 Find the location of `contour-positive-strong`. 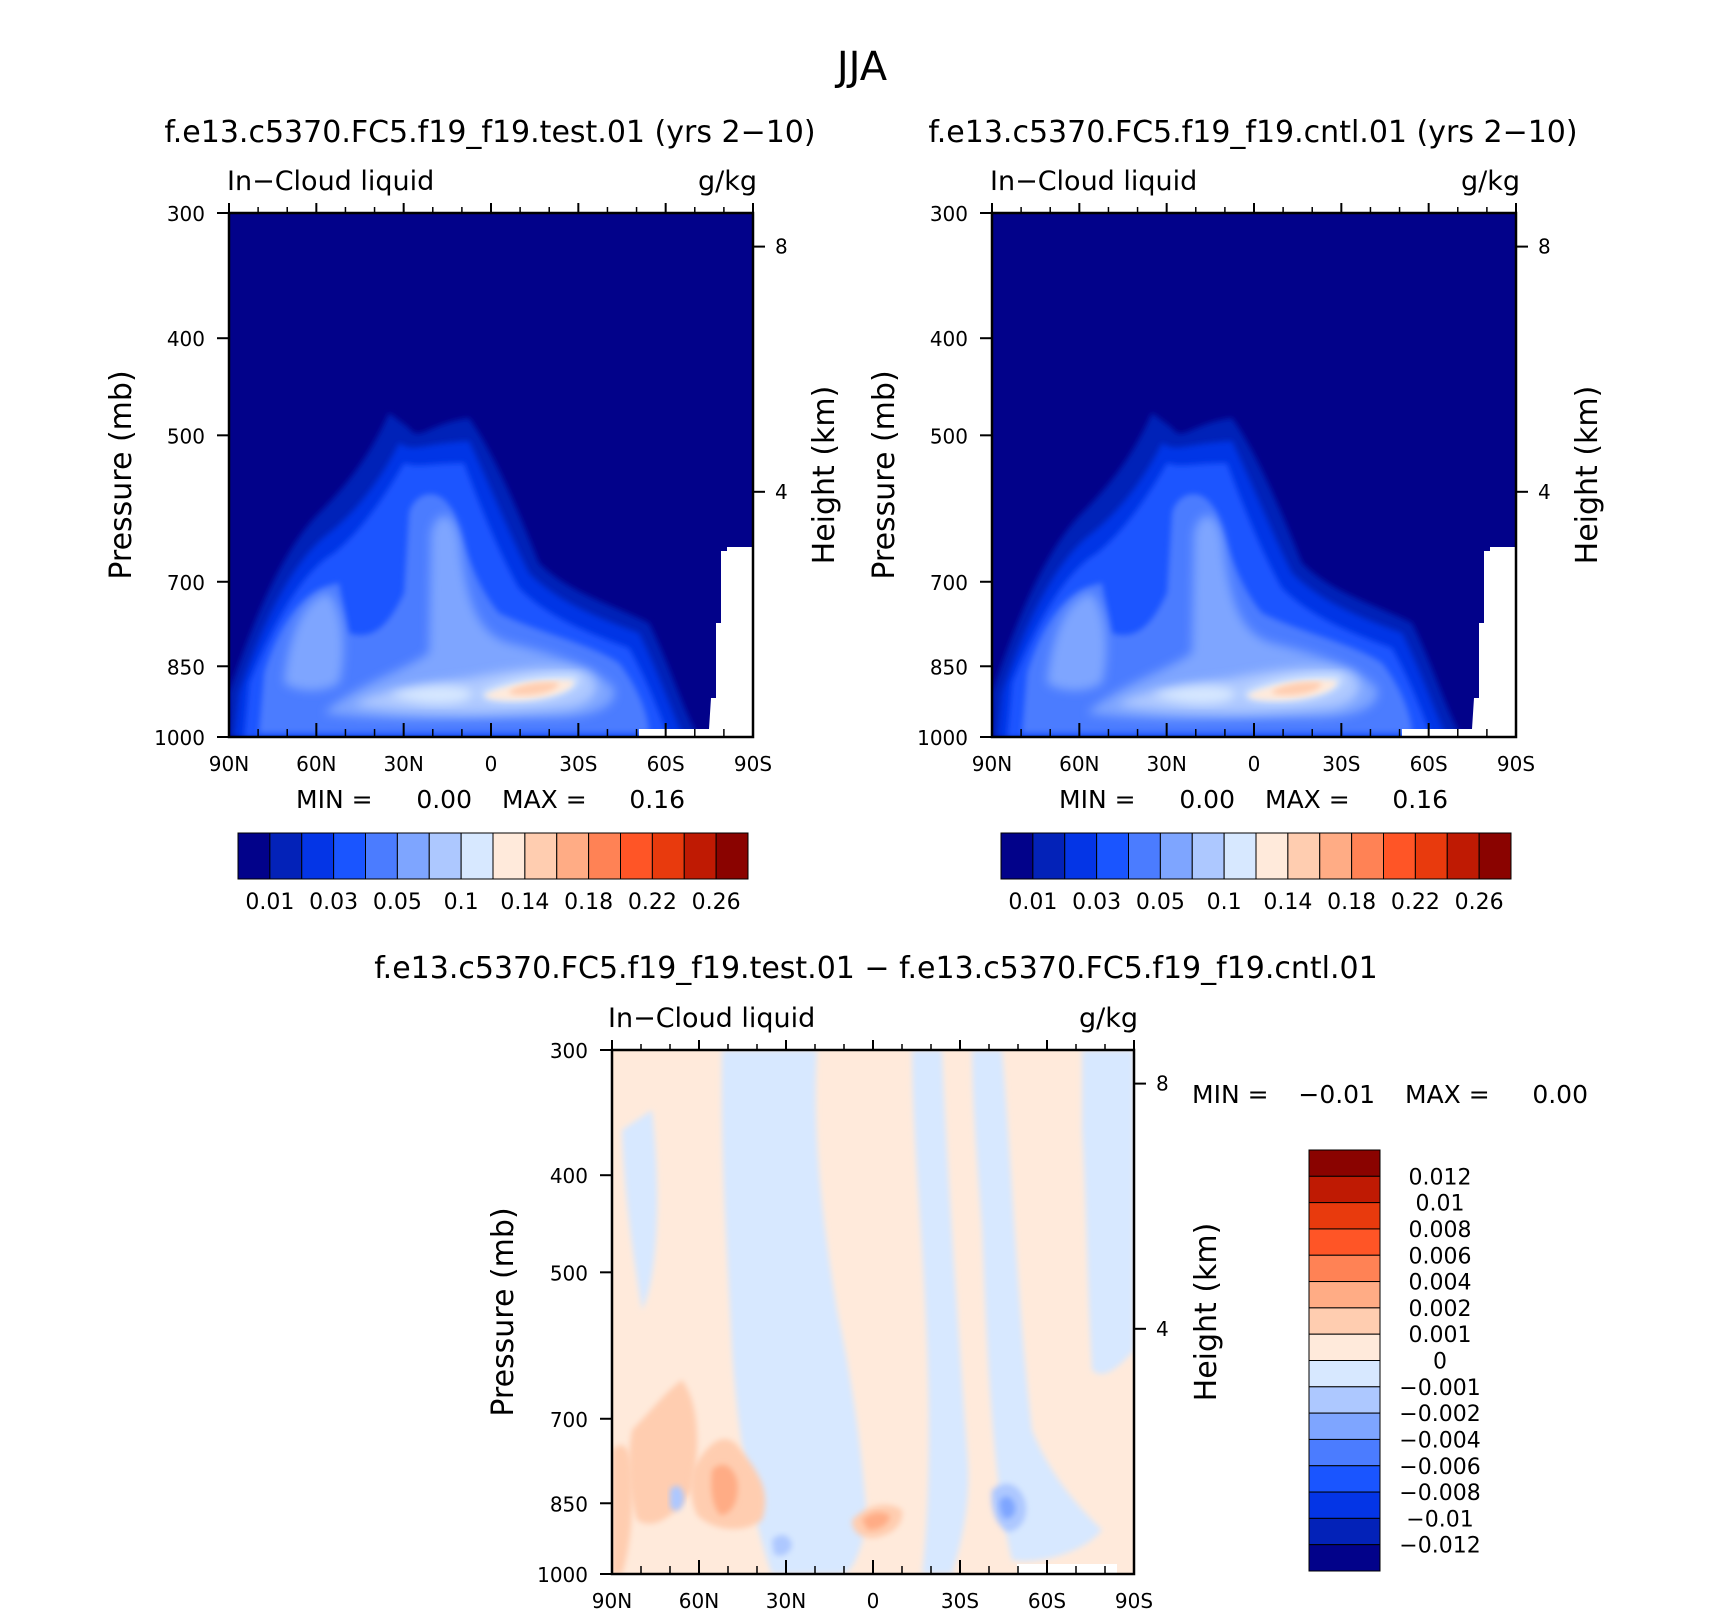

contour-positive-strong is located at coordinates (876, 1521).